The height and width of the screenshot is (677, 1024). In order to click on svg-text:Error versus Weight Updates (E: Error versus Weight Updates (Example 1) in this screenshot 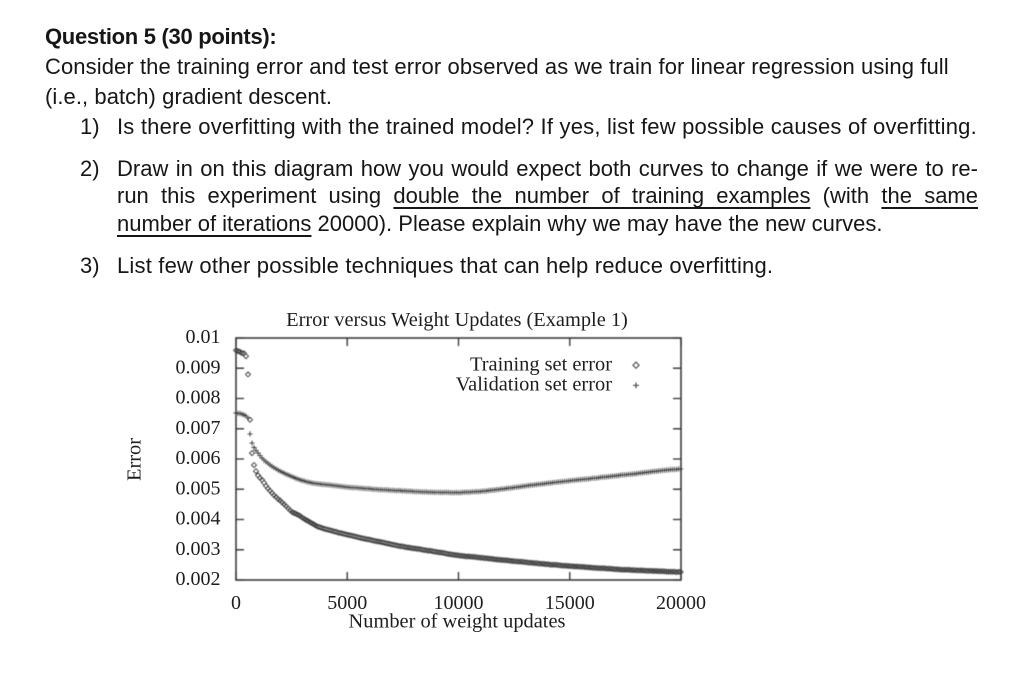, I will do `click(457, 320)`.